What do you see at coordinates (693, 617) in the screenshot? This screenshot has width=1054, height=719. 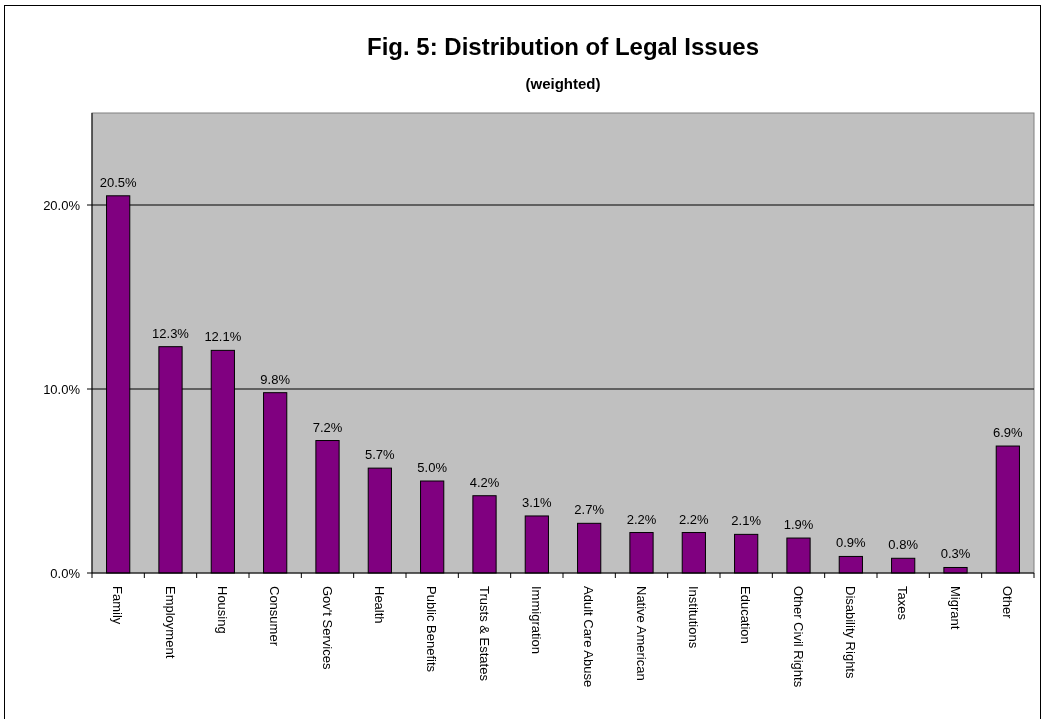 I see `x-tick-label: Institutions` at bounding box center [693, 617].